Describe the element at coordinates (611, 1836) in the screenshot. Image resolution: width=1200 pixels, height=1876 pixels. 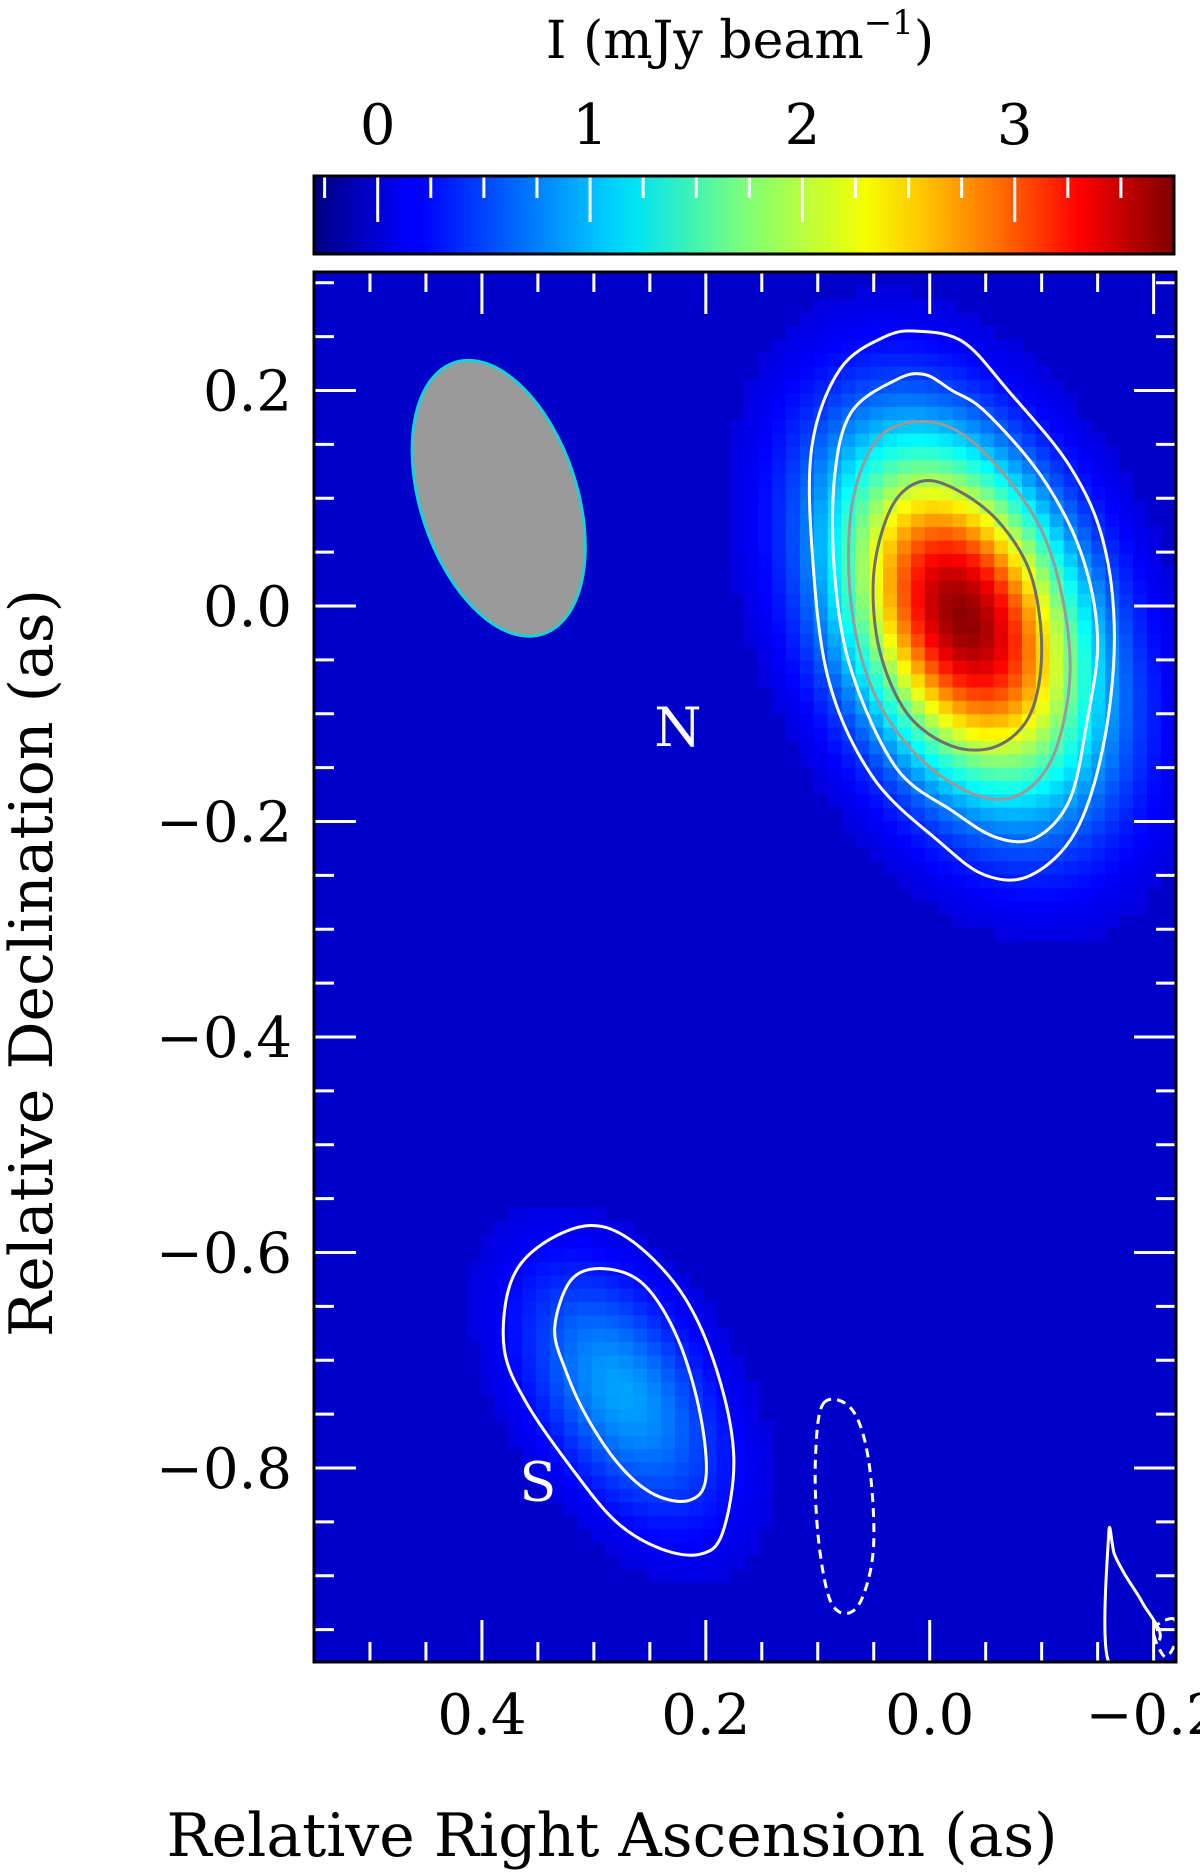
I see `x-axis-label: Relative Right Ascension (as)` at that location.